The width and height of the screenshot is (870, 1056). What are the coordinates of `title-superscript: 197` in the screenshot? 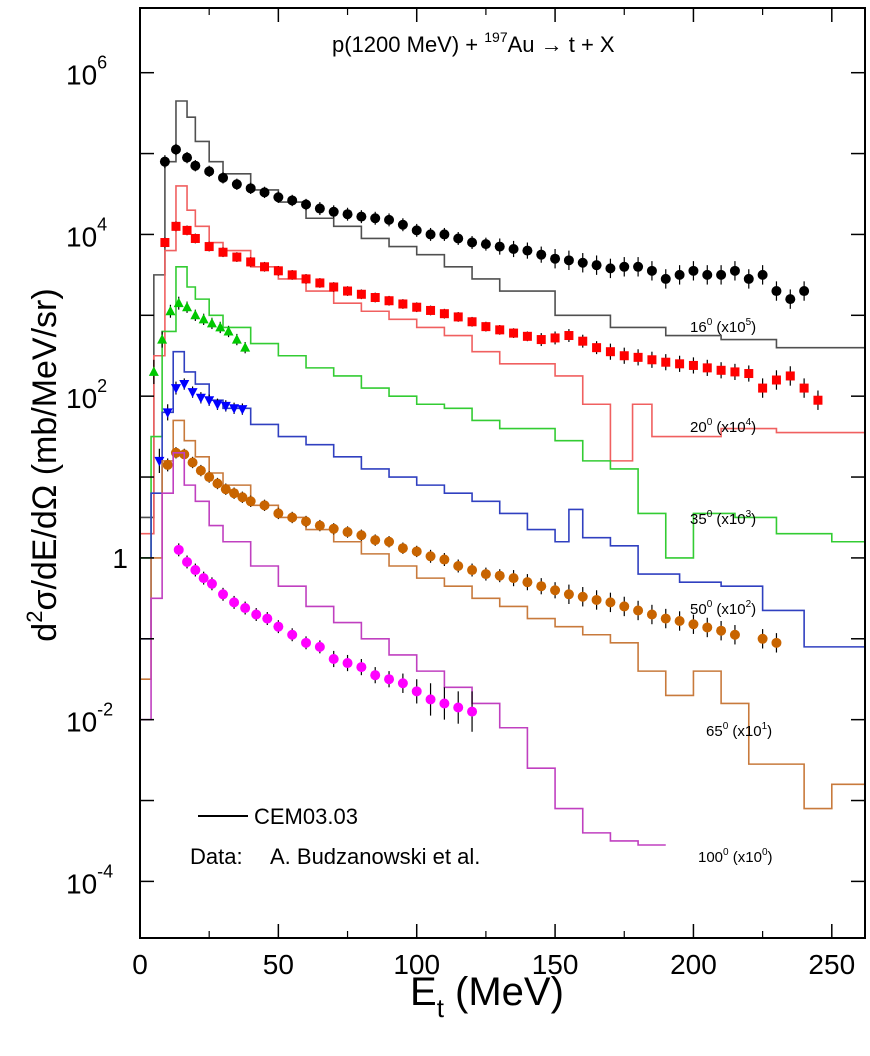 It's located at (496, 37).